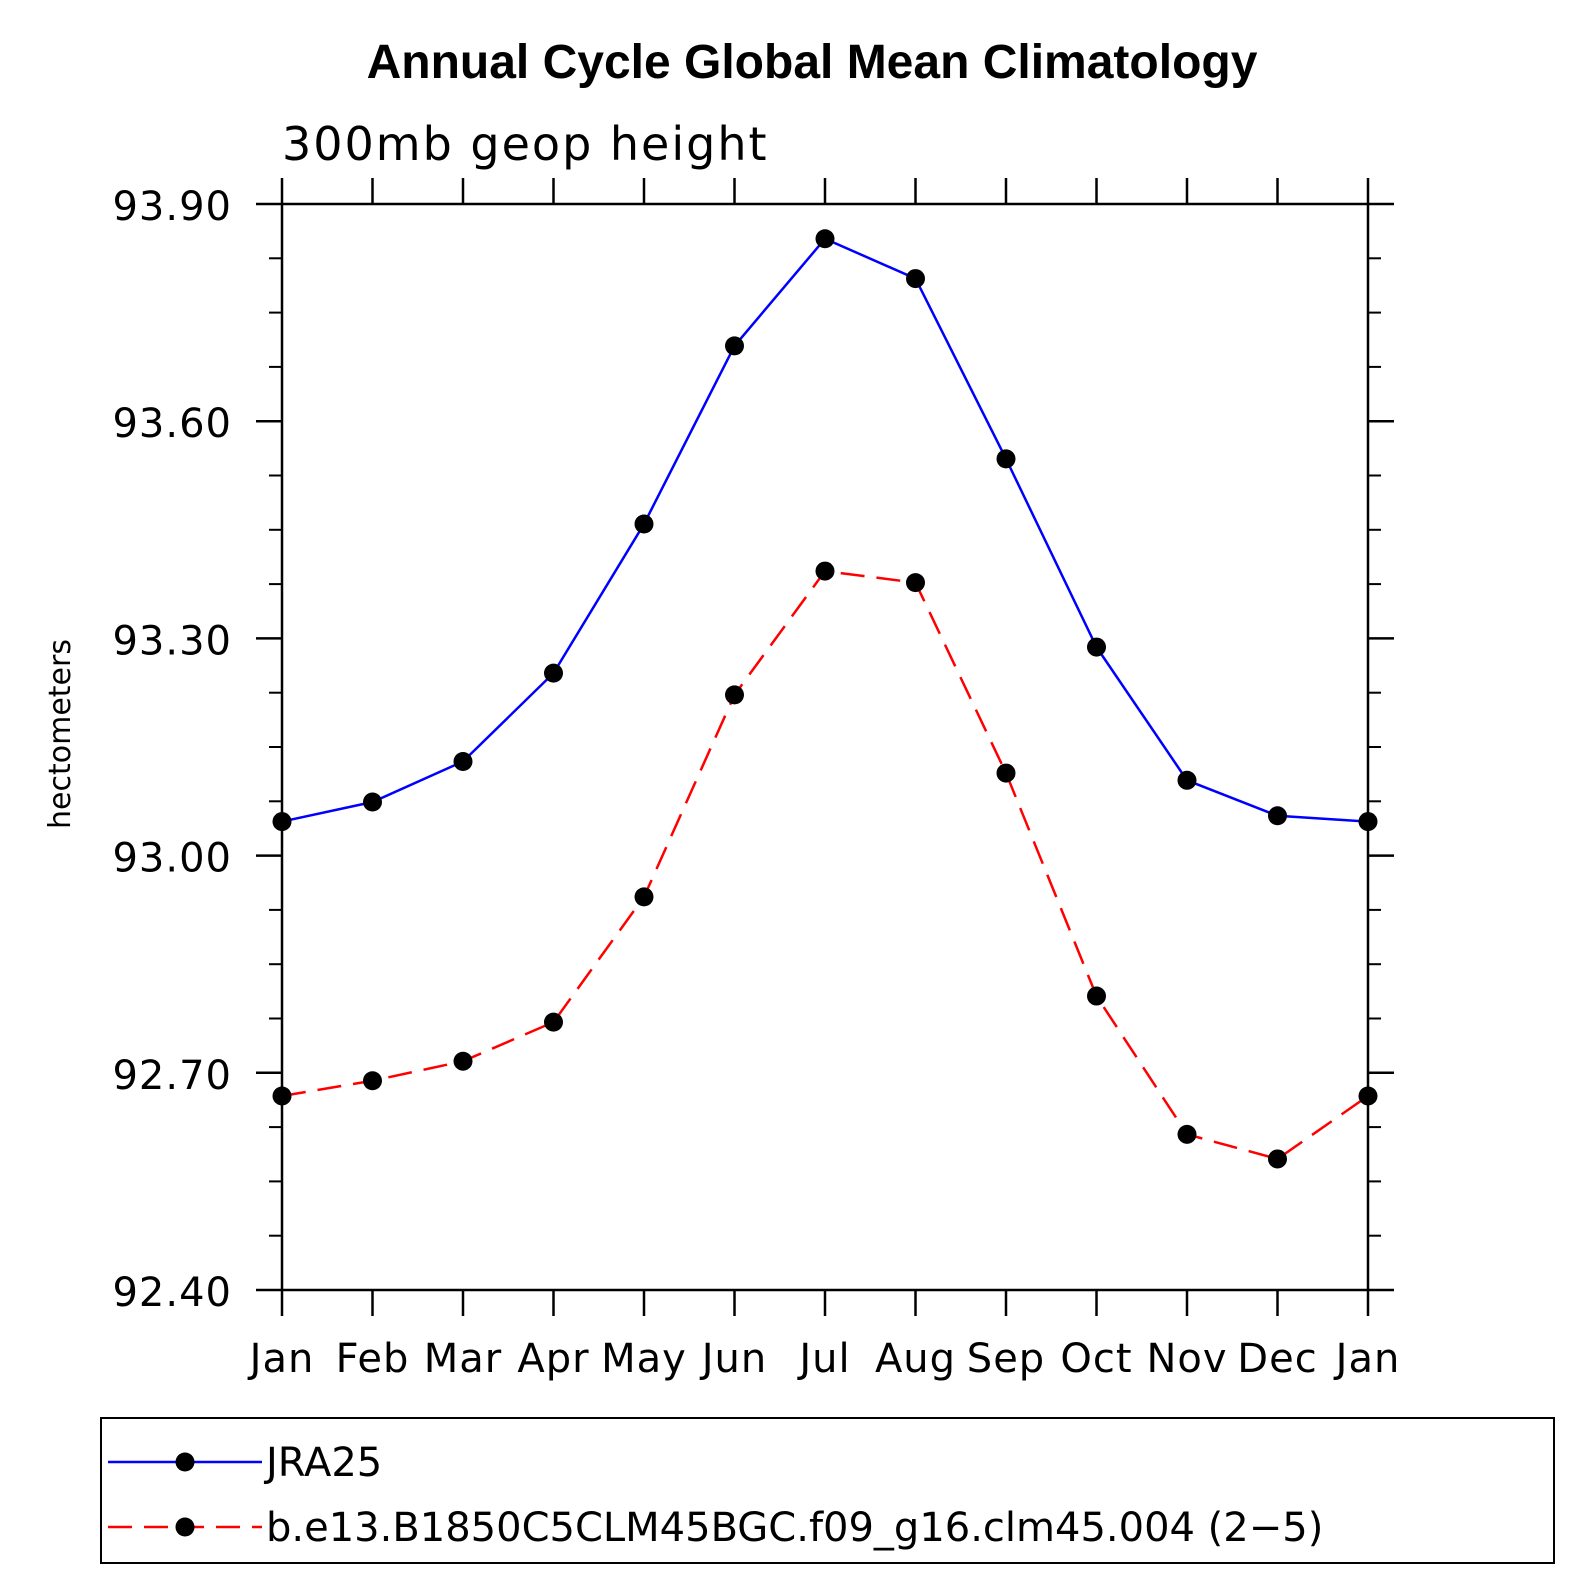 The height and width of the screenshot is (1591, 1591). Describe the element at coordinates (1006, 1359) in the screenshot. I see `x-tick-label: Sep` at that location.